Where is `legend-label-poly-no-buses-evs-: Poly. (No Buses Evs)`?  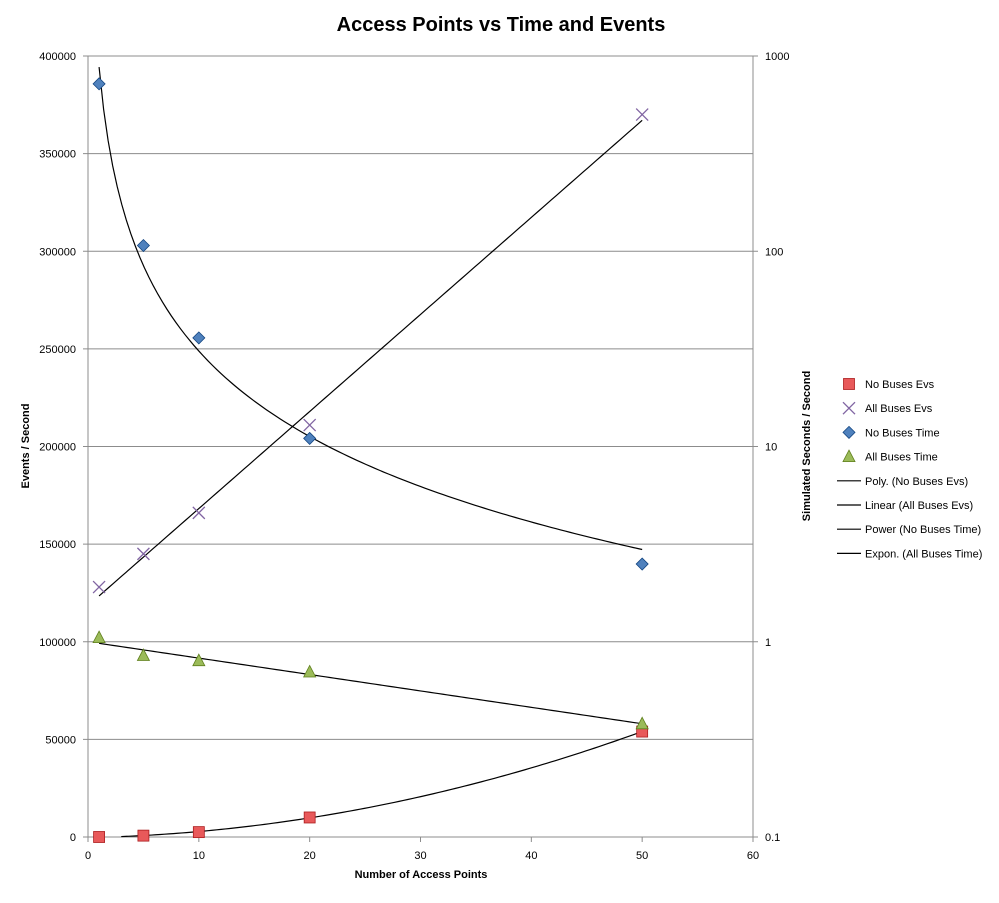 legend-label-poly-no-buses-evs-: Poly. (No Buses Evs) is located at coordinates (916, 482).